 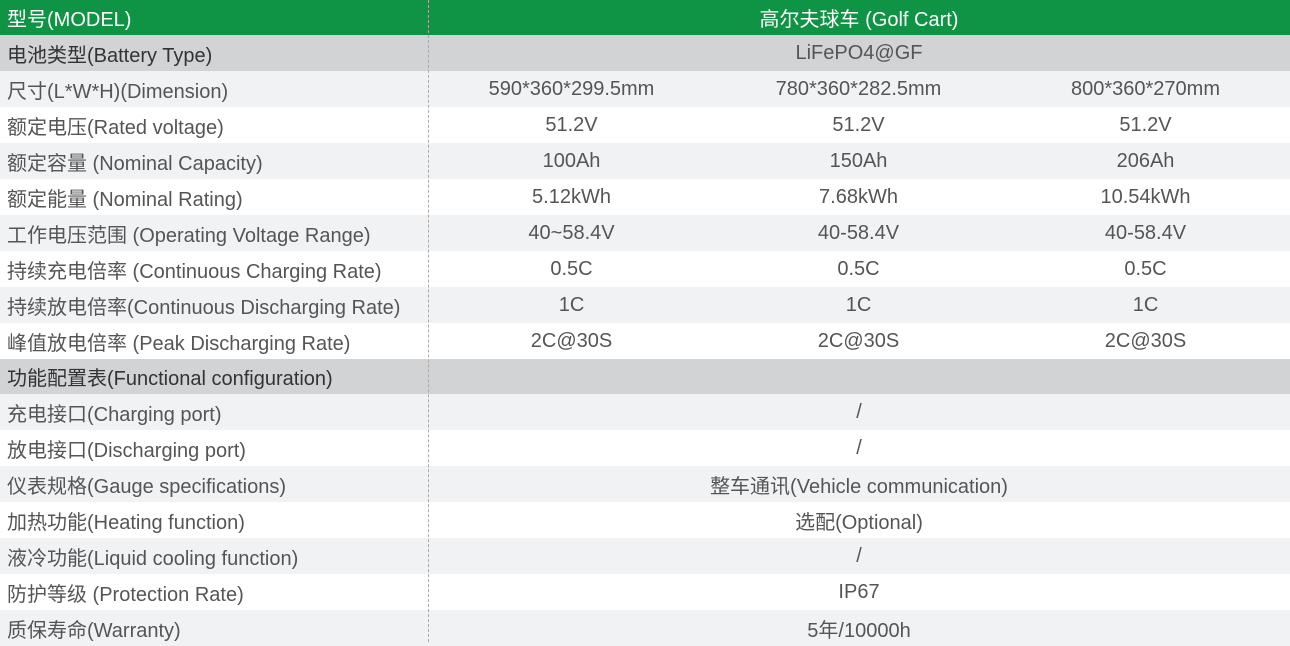 What do you see at coordinates (645, 17) in the screenshot?
I see `header-row: 型号(MODEL) 高尔夫球车 (Golf Cart)` at bounding box center [645, 17].